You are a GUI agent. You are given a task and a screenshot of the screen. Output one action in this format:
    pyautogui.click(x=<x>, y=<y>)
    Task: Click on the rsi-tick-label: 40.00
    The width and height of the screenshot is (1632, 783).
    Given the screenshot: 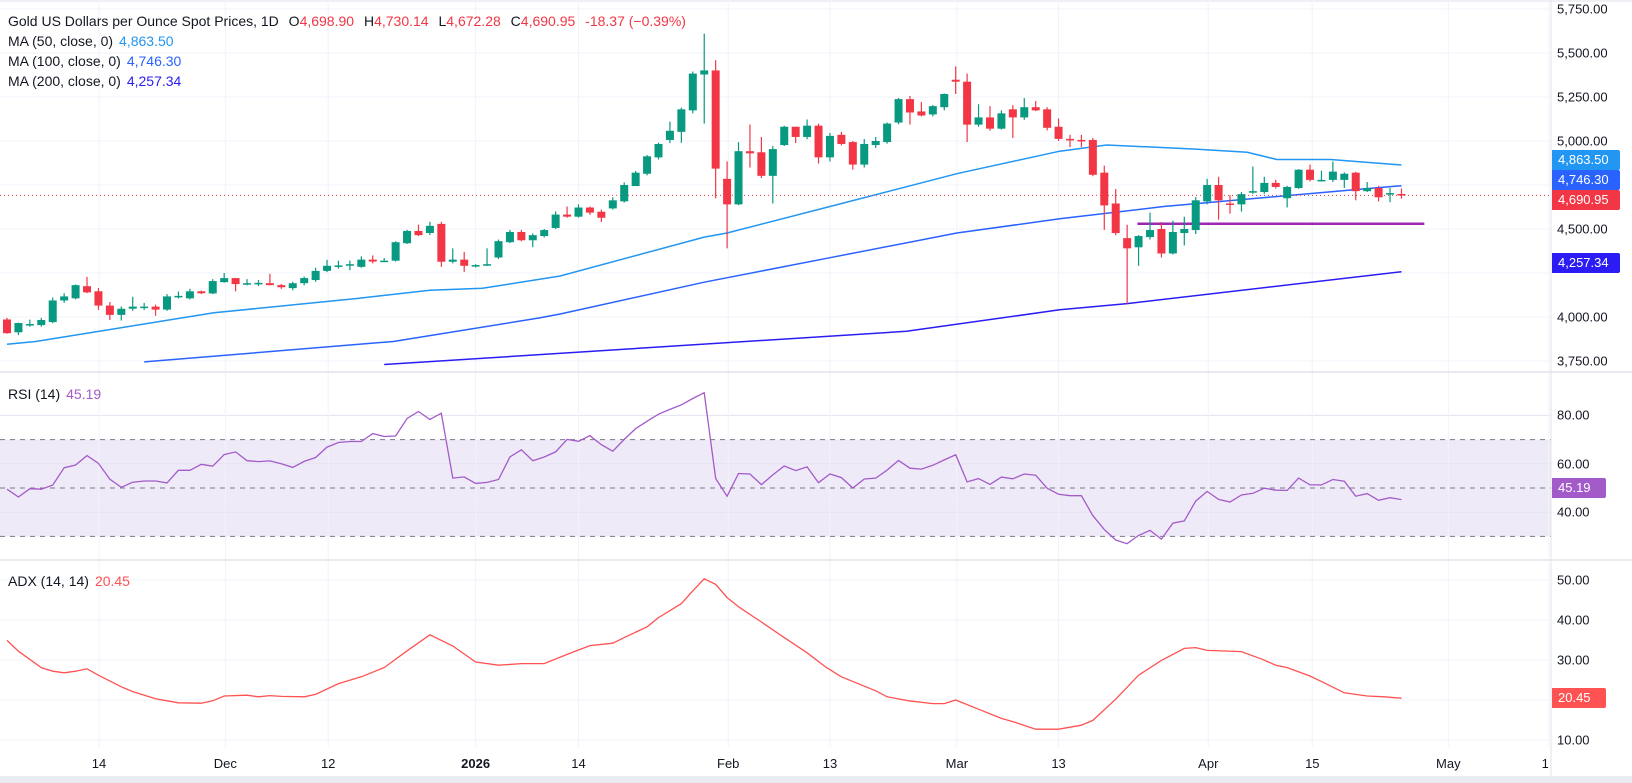 What is the action you would take?
    pyautogui.click(x=1573, y=512)
    